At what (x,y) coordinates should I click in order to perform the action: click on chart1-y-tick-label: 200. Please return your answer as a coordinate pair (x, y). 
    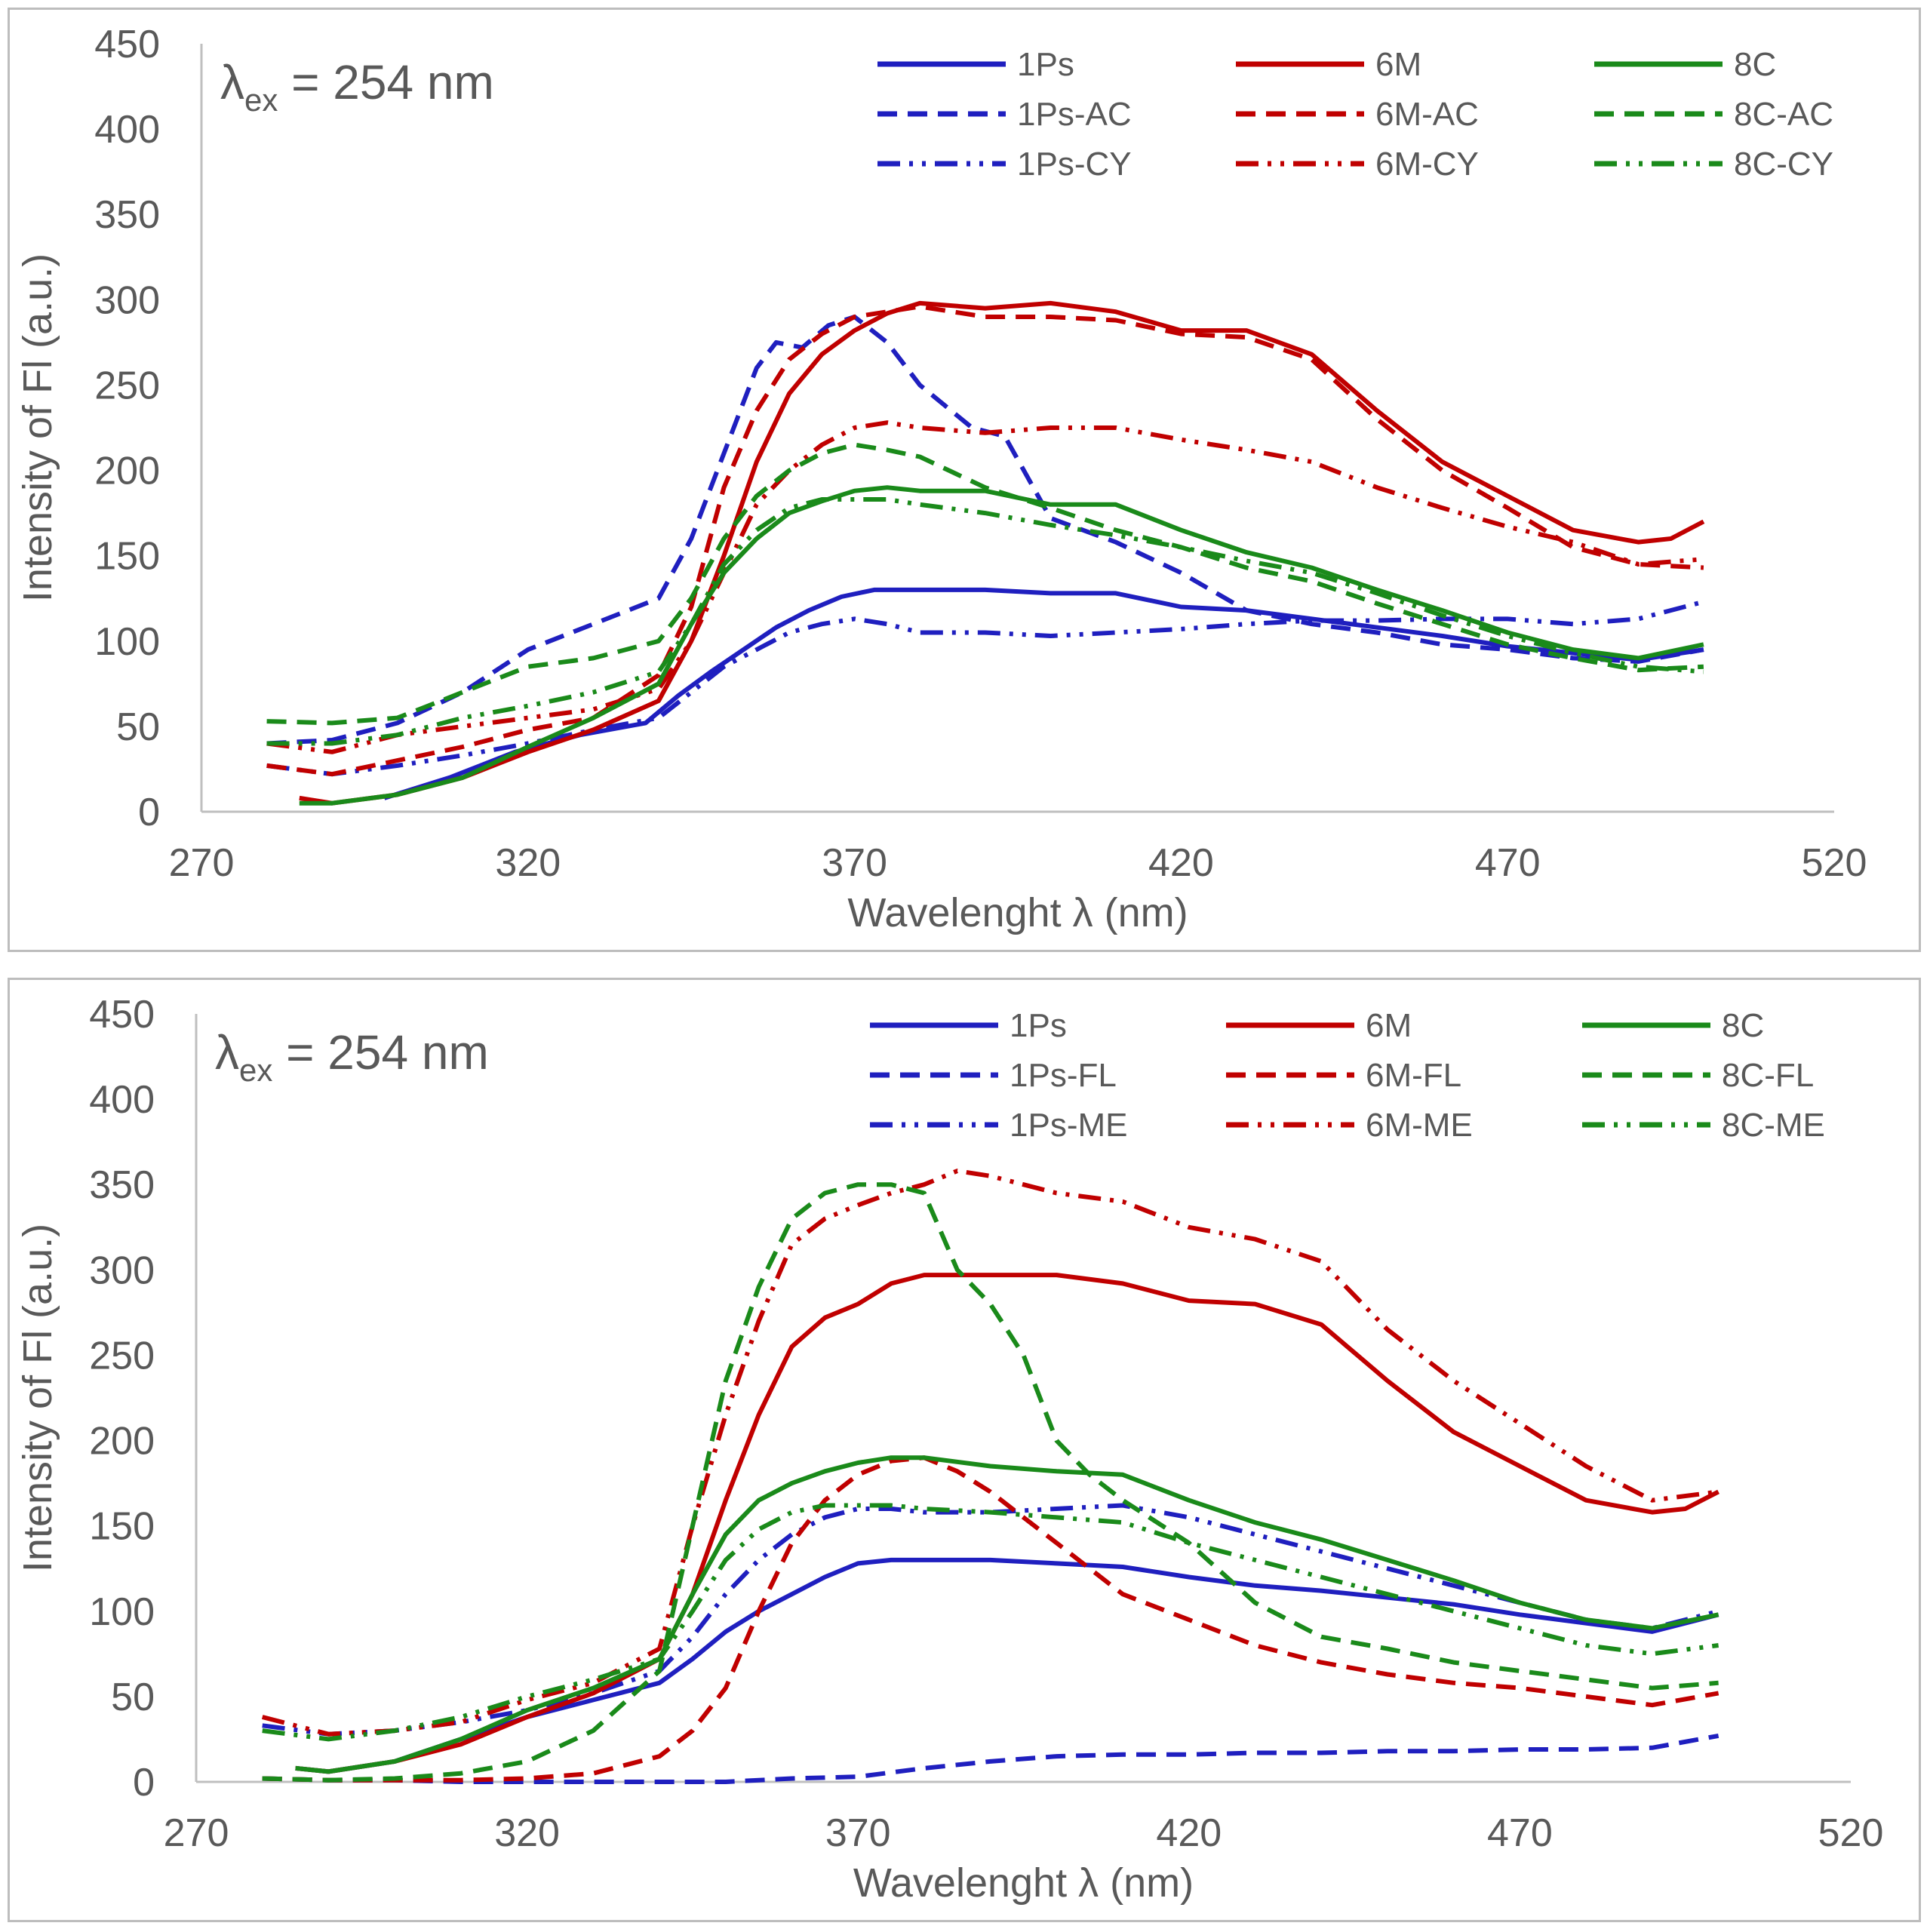
    Looking at the image, I should click on (127, 472).